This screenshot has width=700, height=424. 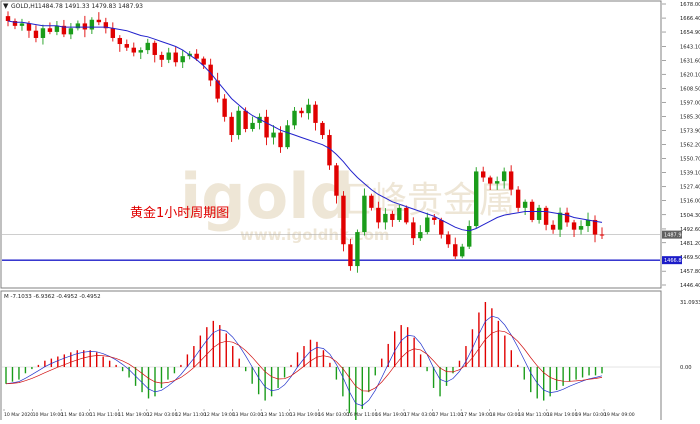 I want to click on price-tick-label: 1643.10, so click(x=690, y=47).